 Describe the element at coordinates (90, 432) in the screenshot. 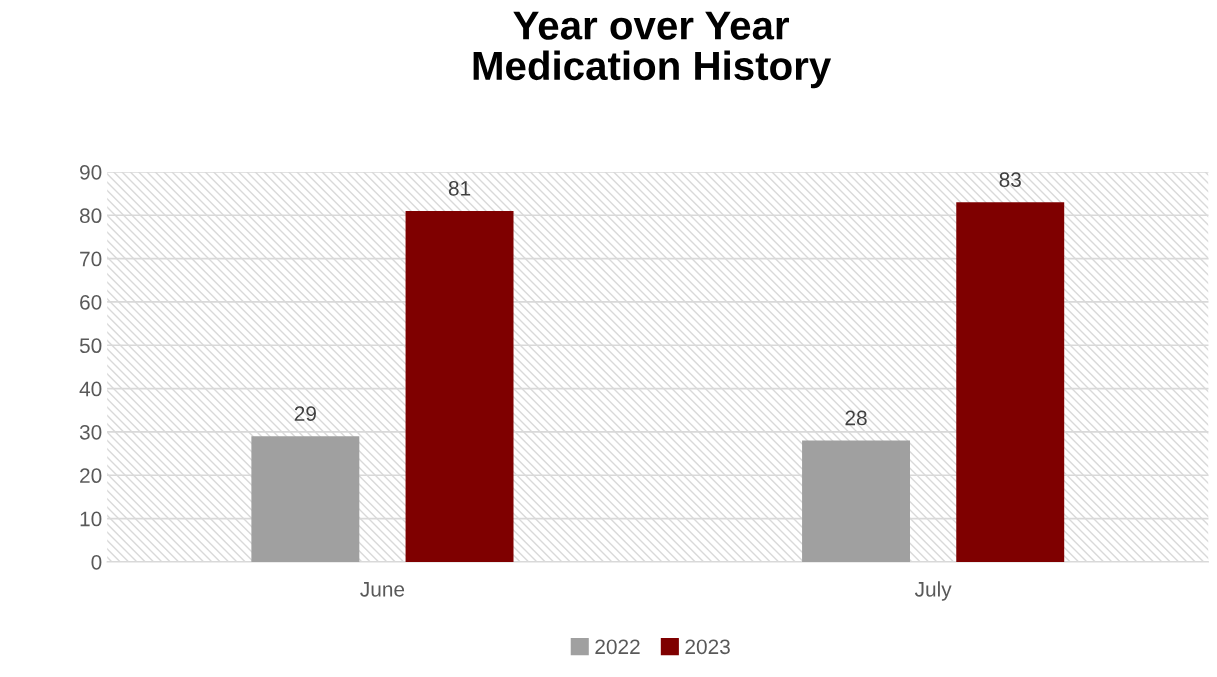

I see `y-tick-label: 30` at that location.